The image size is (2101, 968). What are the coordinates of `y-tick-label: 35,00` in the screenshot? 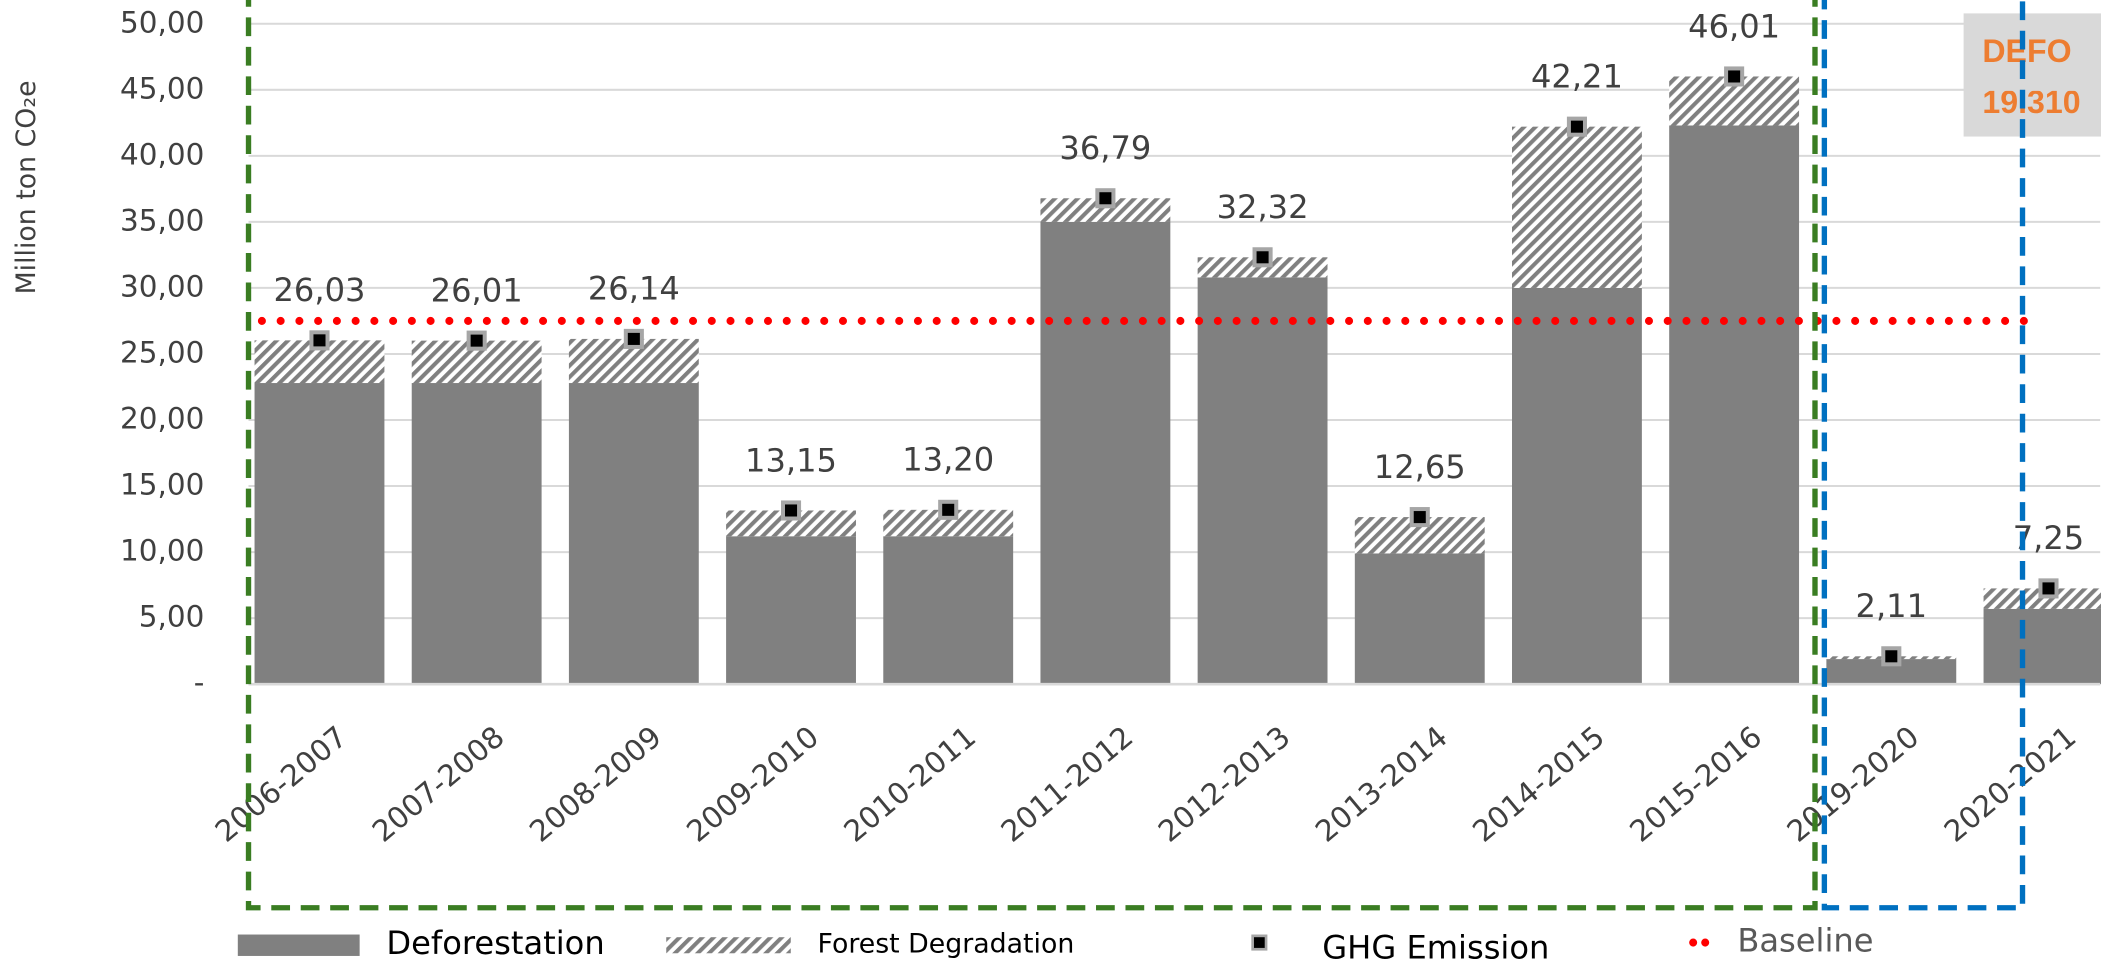 It's located at (162, 220).